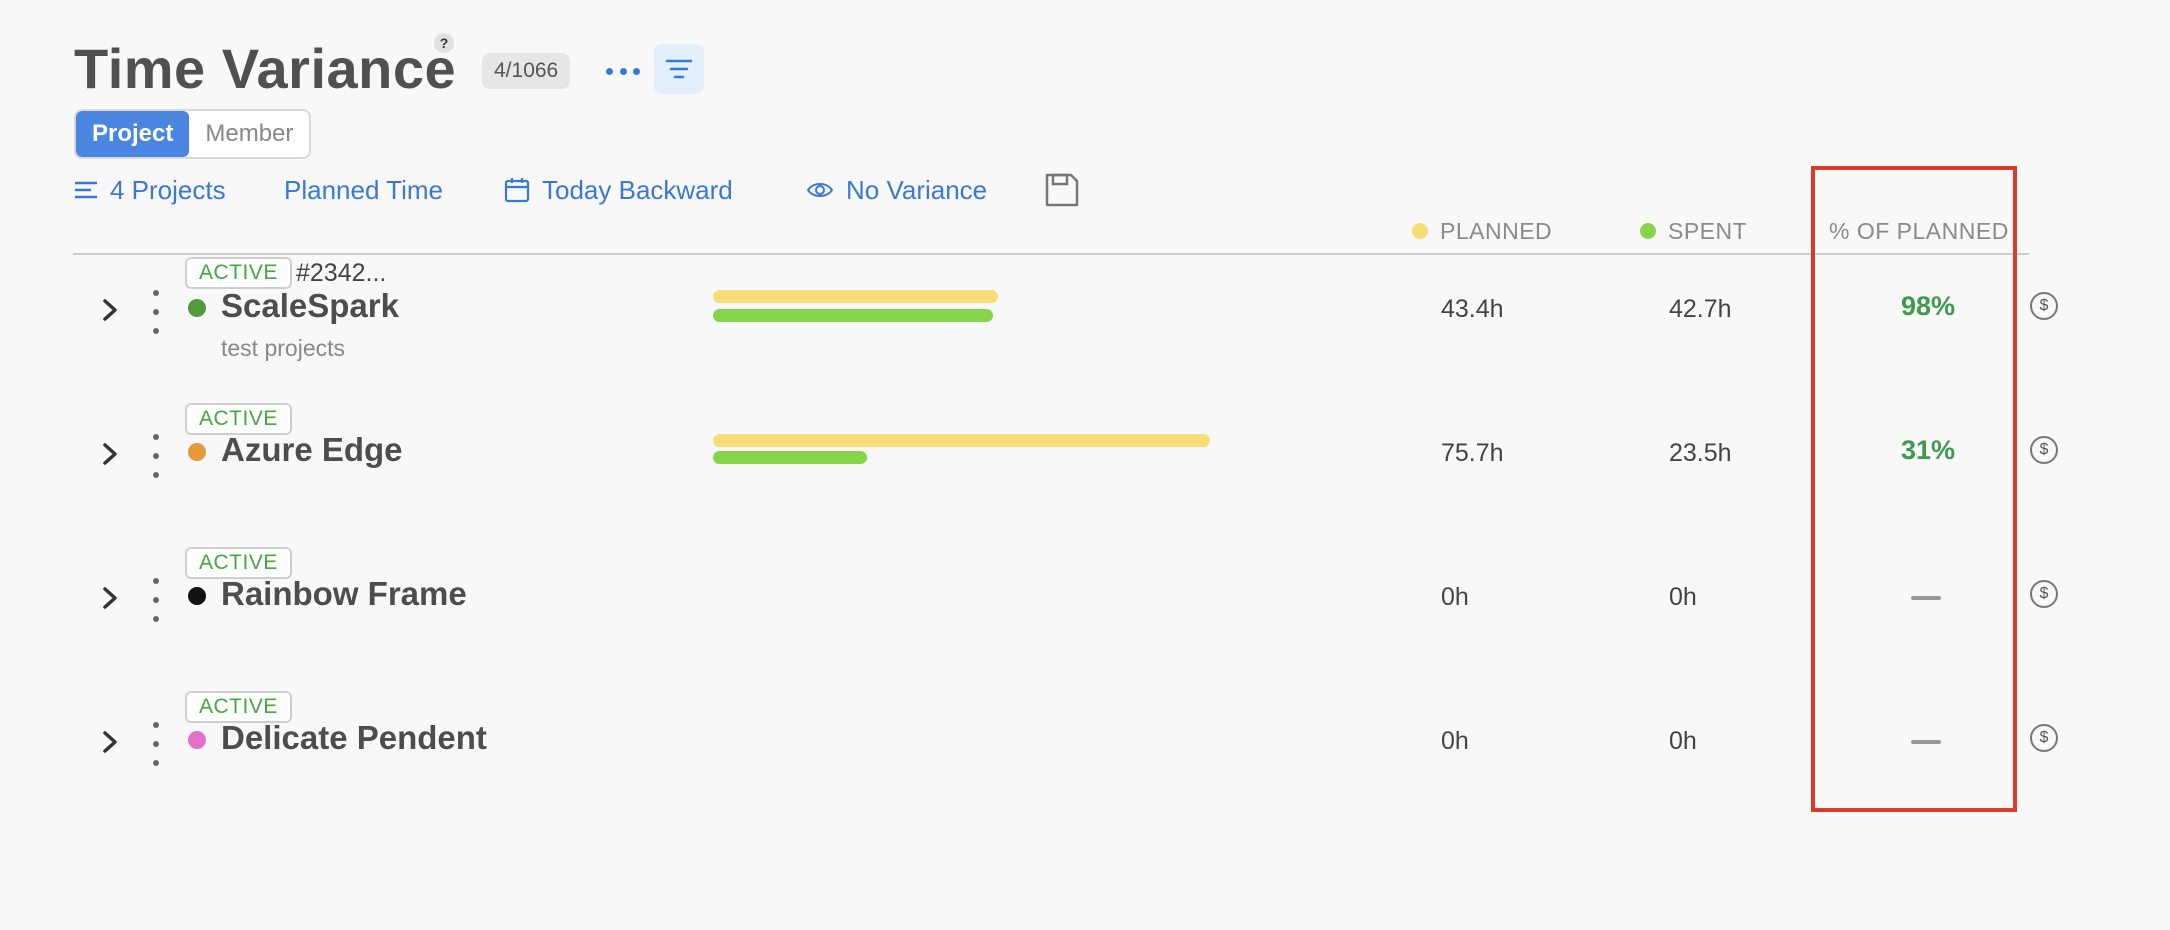  What do you see at coordinates (1648, 231) in the screenshot?
I see `spent-legend-dot` at bounding box center [1648, 231].